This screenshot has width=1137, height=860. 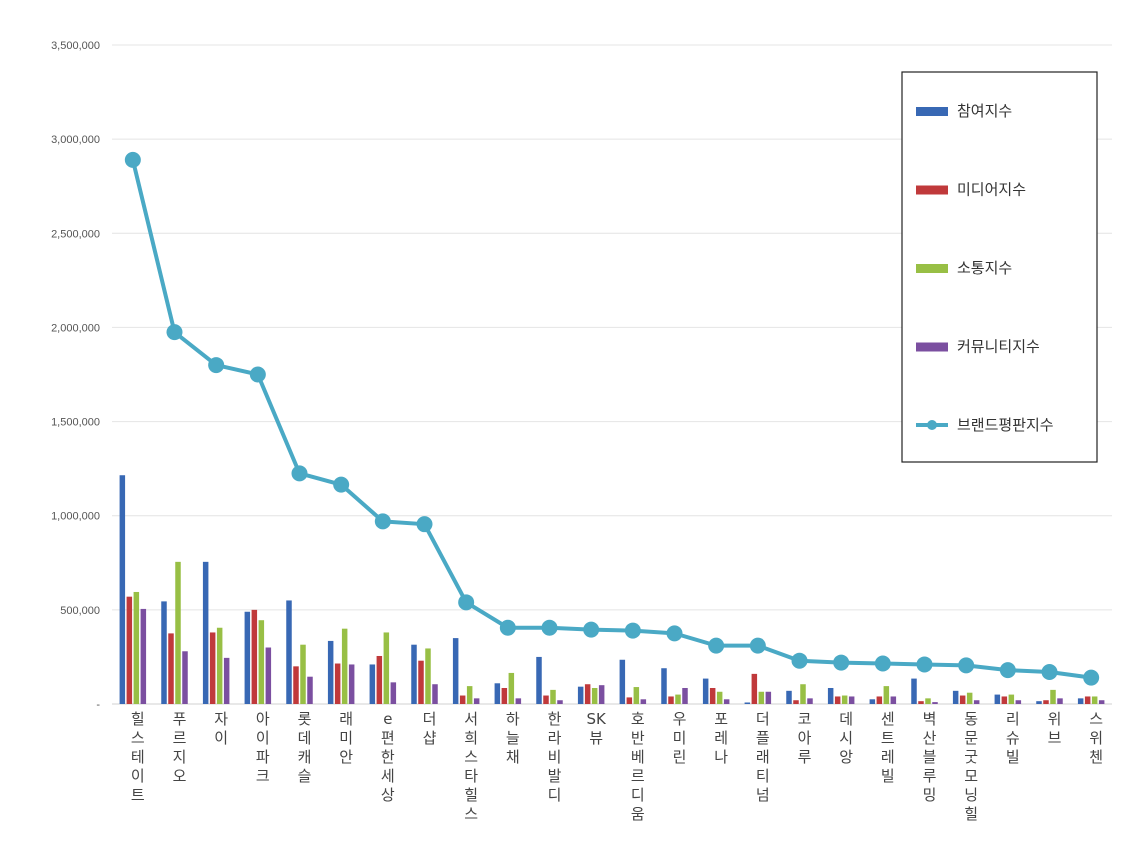 I want to click on y-tick-label: 3,500,000, so click(x=75, y=46).